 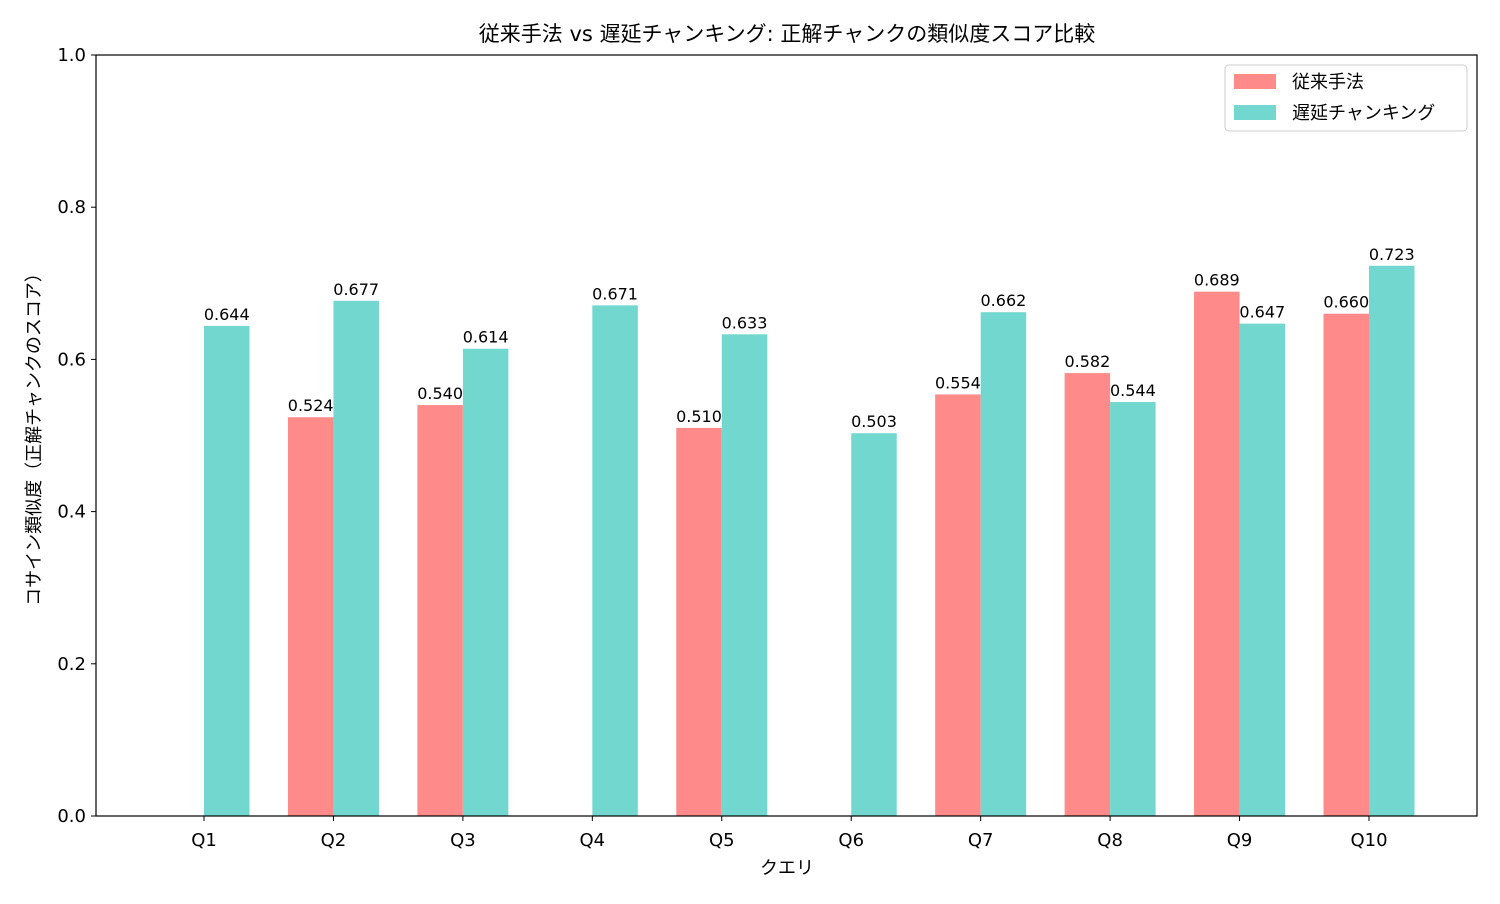 I want to click on x-tick-label: Q8, so click(x=1110, y=840).